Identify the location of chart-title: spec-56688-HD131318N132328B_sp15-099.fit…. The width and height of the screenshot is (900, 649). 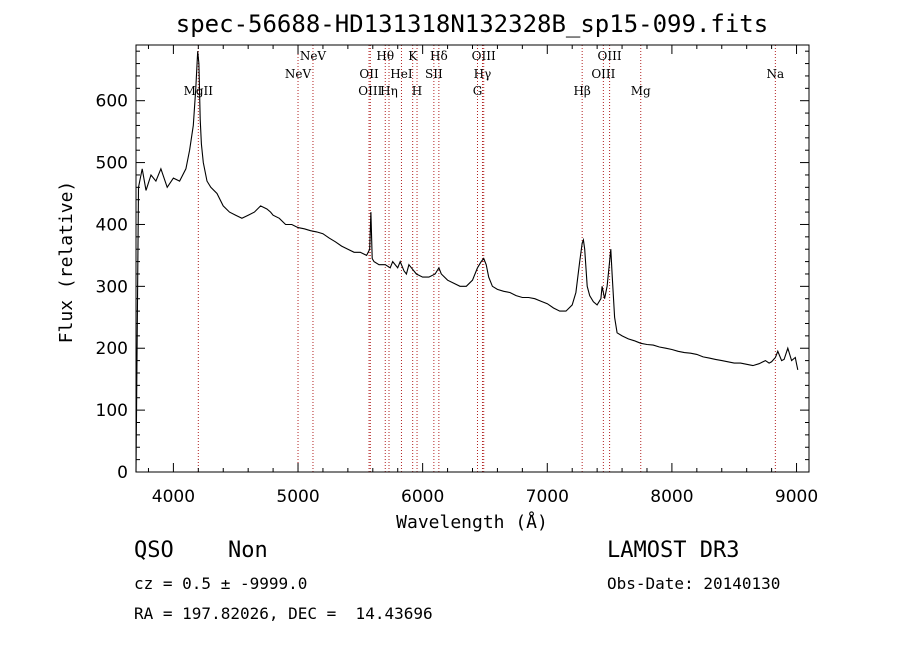
(472, 24).